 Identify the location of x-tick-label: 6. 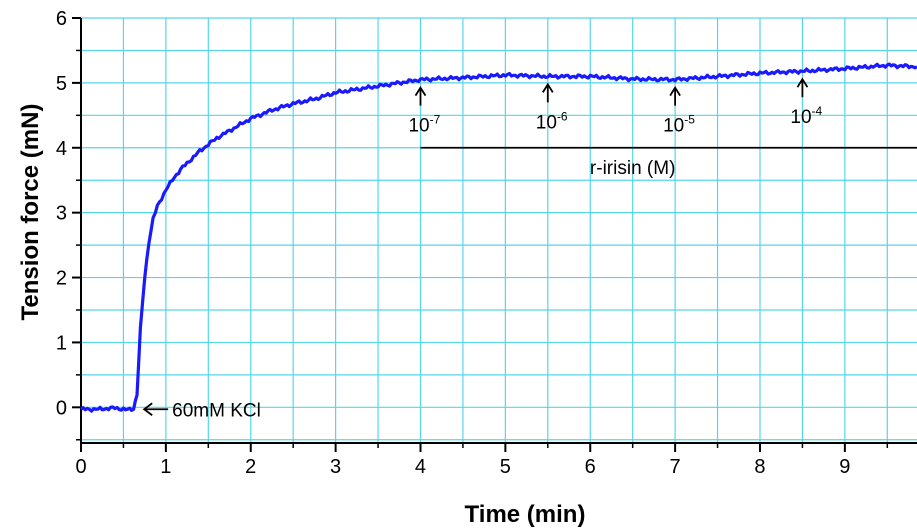
(590, 467).